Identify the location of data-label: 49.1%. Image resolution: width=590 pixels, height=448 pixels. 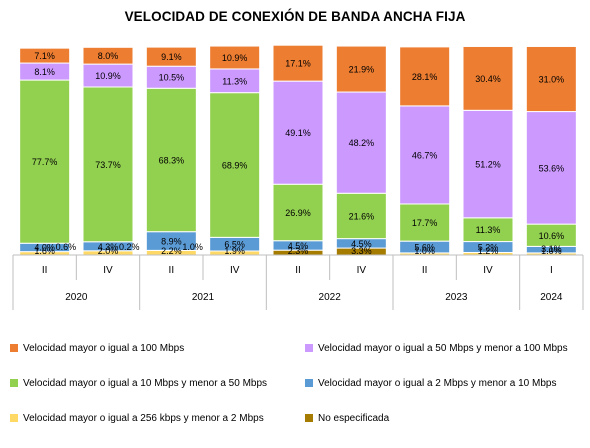
(298, 133).